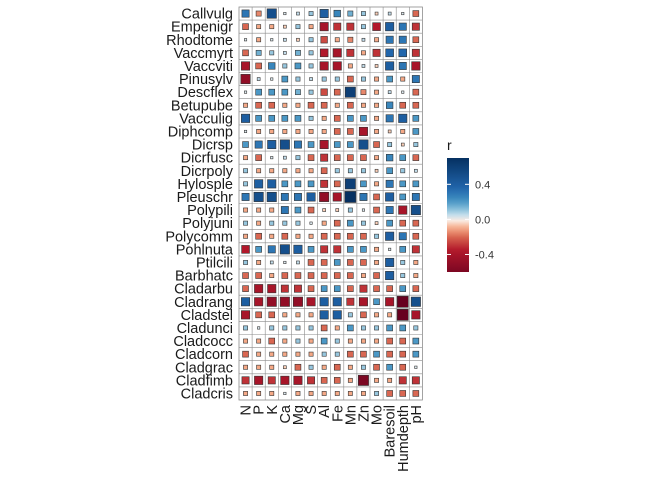 The width and height of the screenshot is (672, 480). I want to click on row-label: Pleuschr, so click(205, 198).